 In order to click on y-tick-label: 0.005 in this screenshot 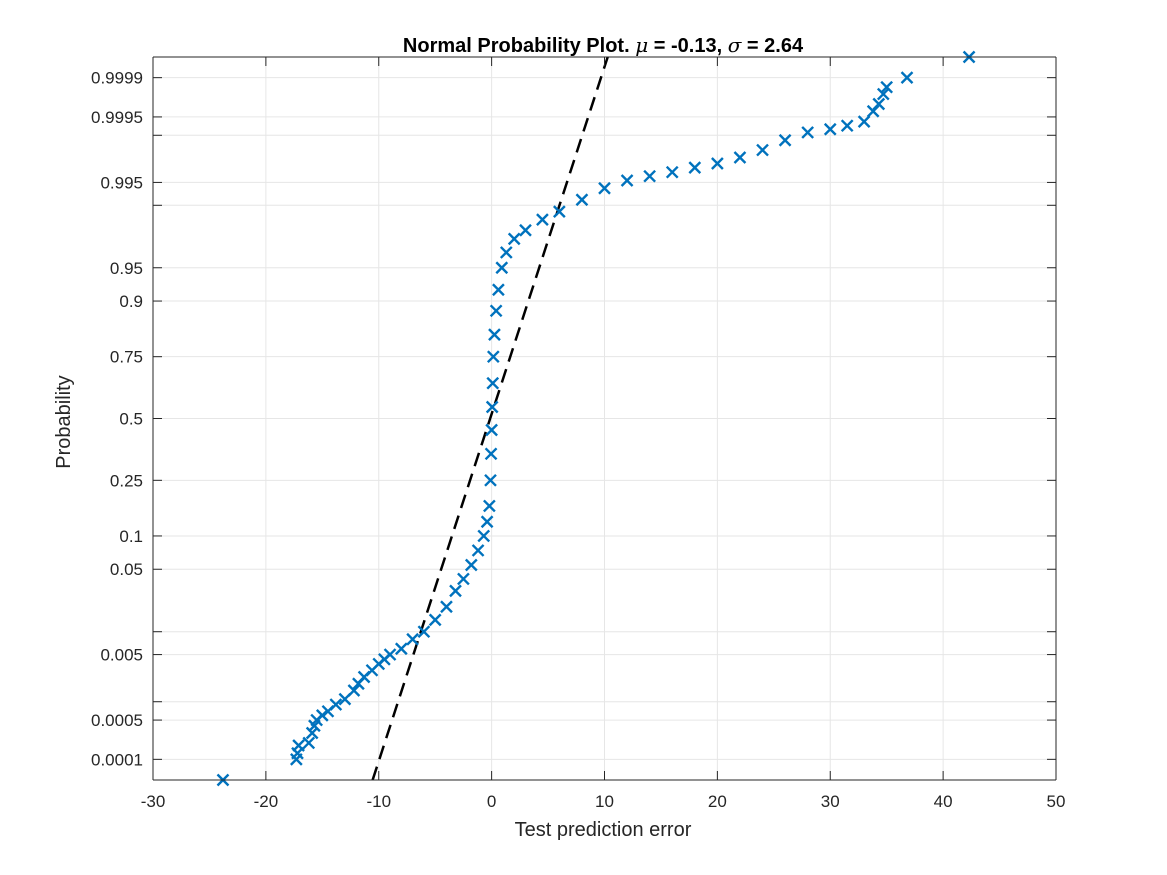, I will do `click(121, 655)`.